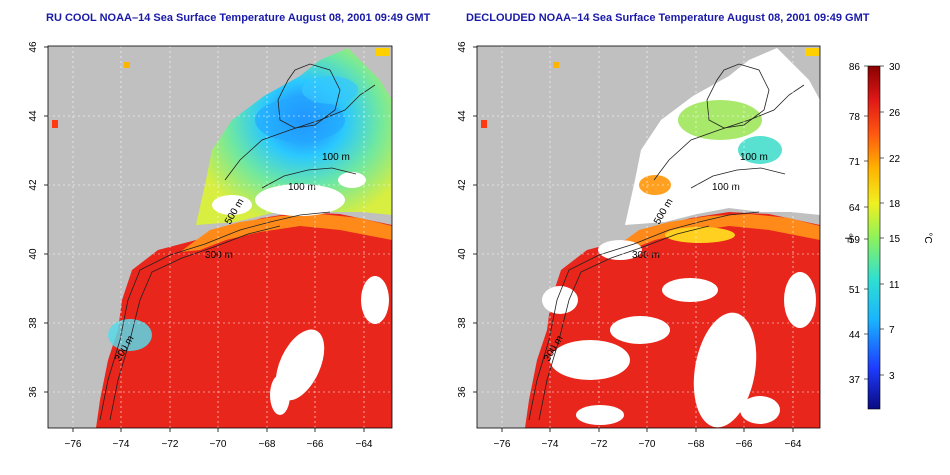  What do you see at coordinates (895, 159) in the screenshot?
I see `c-tick-label: 22` at bounding box center [895, 159].